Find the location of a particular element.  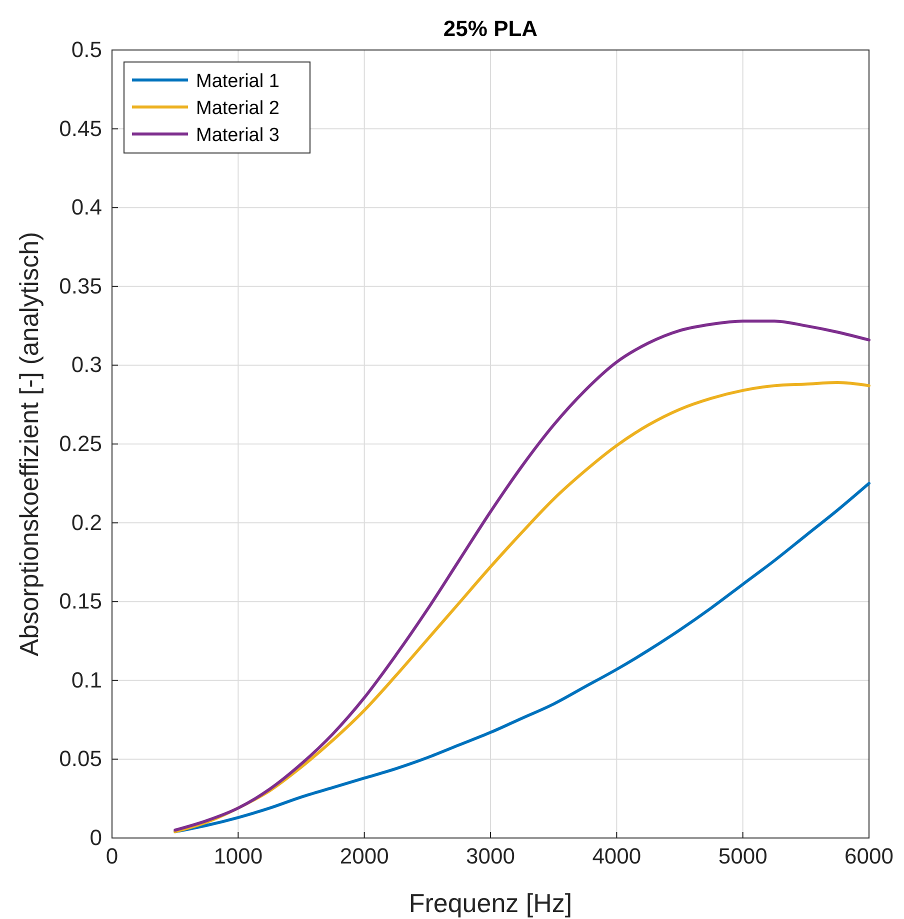

chart-title: 25% PLA is located at coordinates (490, 28).